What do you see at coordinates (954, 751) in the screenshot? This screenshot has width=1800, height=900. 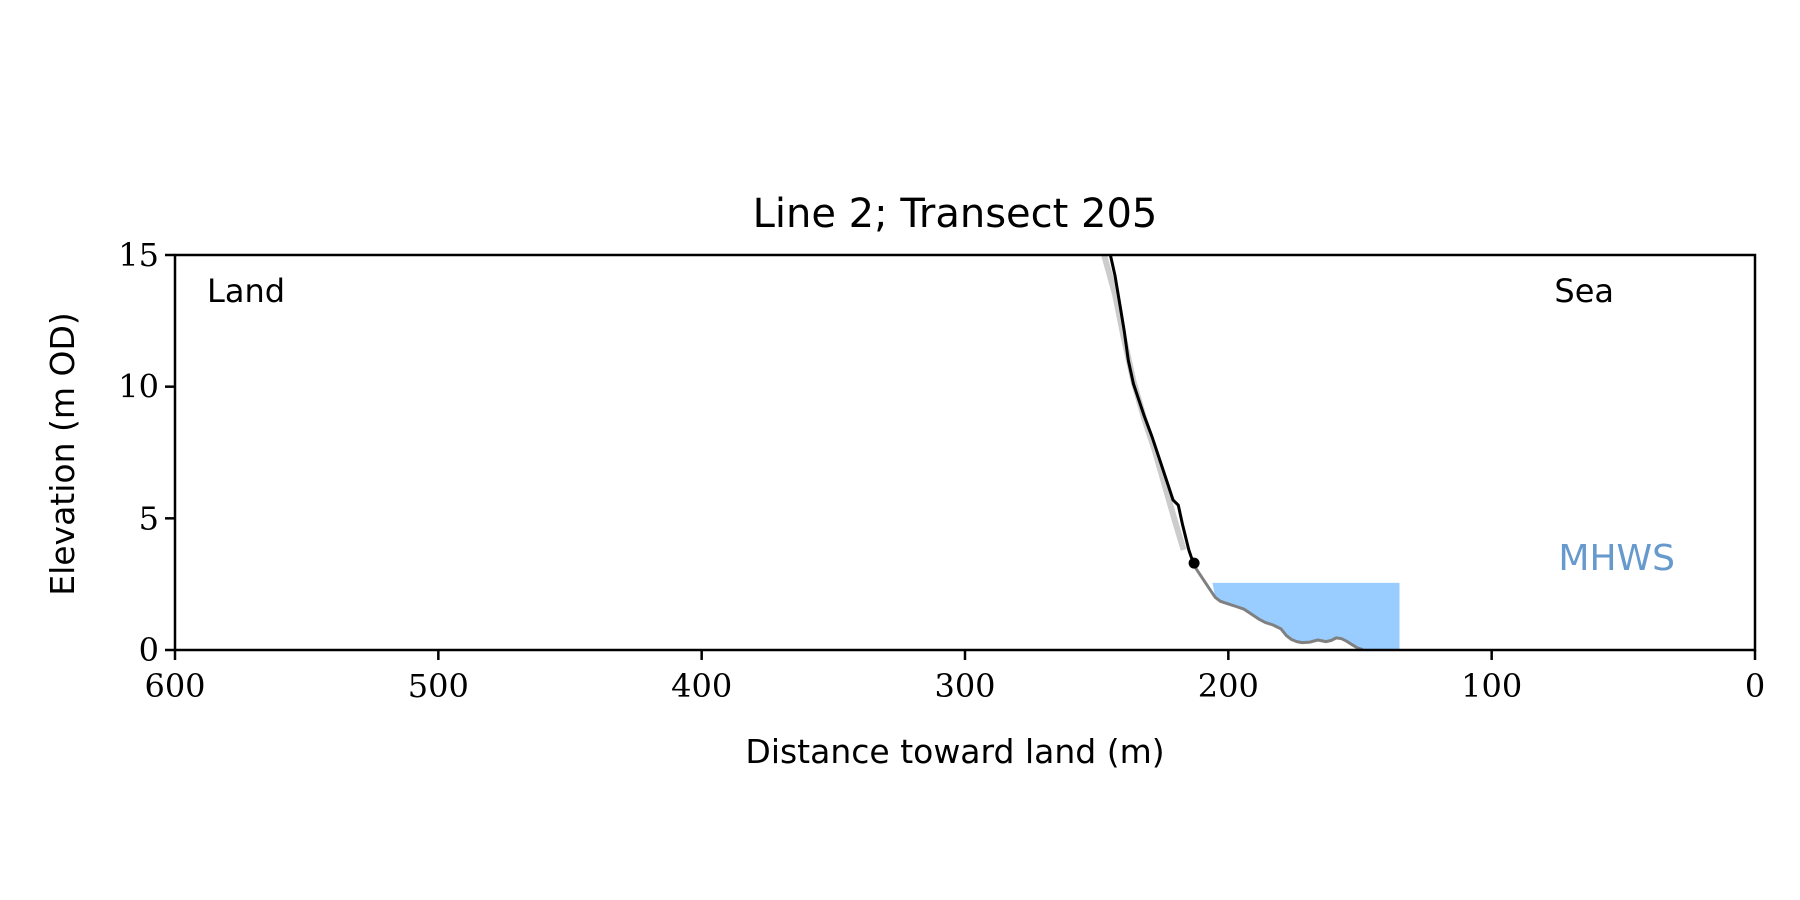 I see `x-axis-label: Distance toward land (m)` at bounding box center [954, 751].